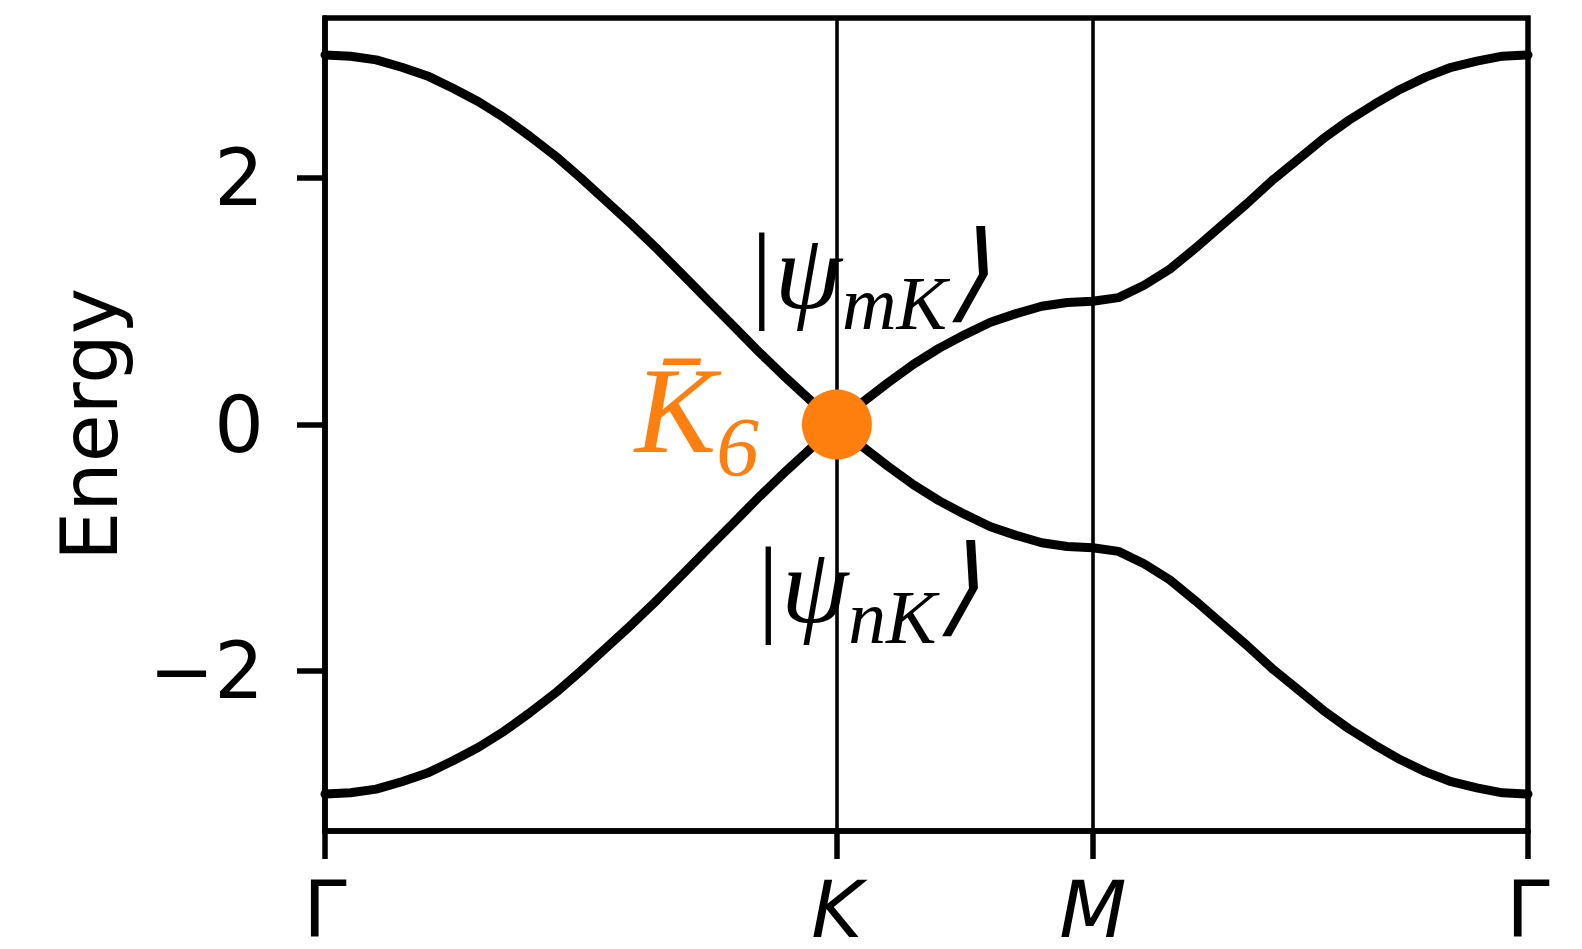  I want to click on x-tick-label: M, so click(1093, 907).